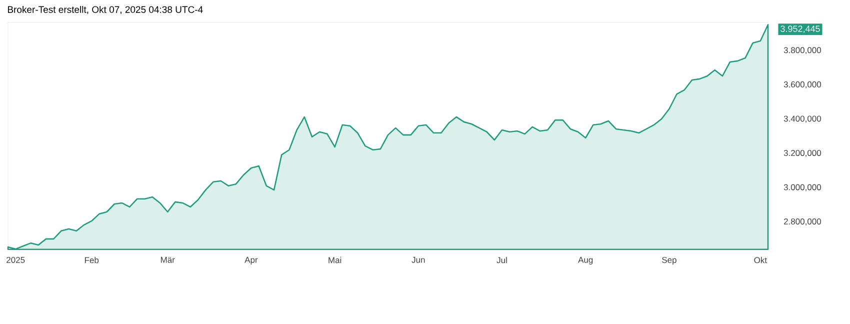 This screenshot has height=324, width=850. I want to click on y-tick-label: 3.800,000, so click(803, 50).